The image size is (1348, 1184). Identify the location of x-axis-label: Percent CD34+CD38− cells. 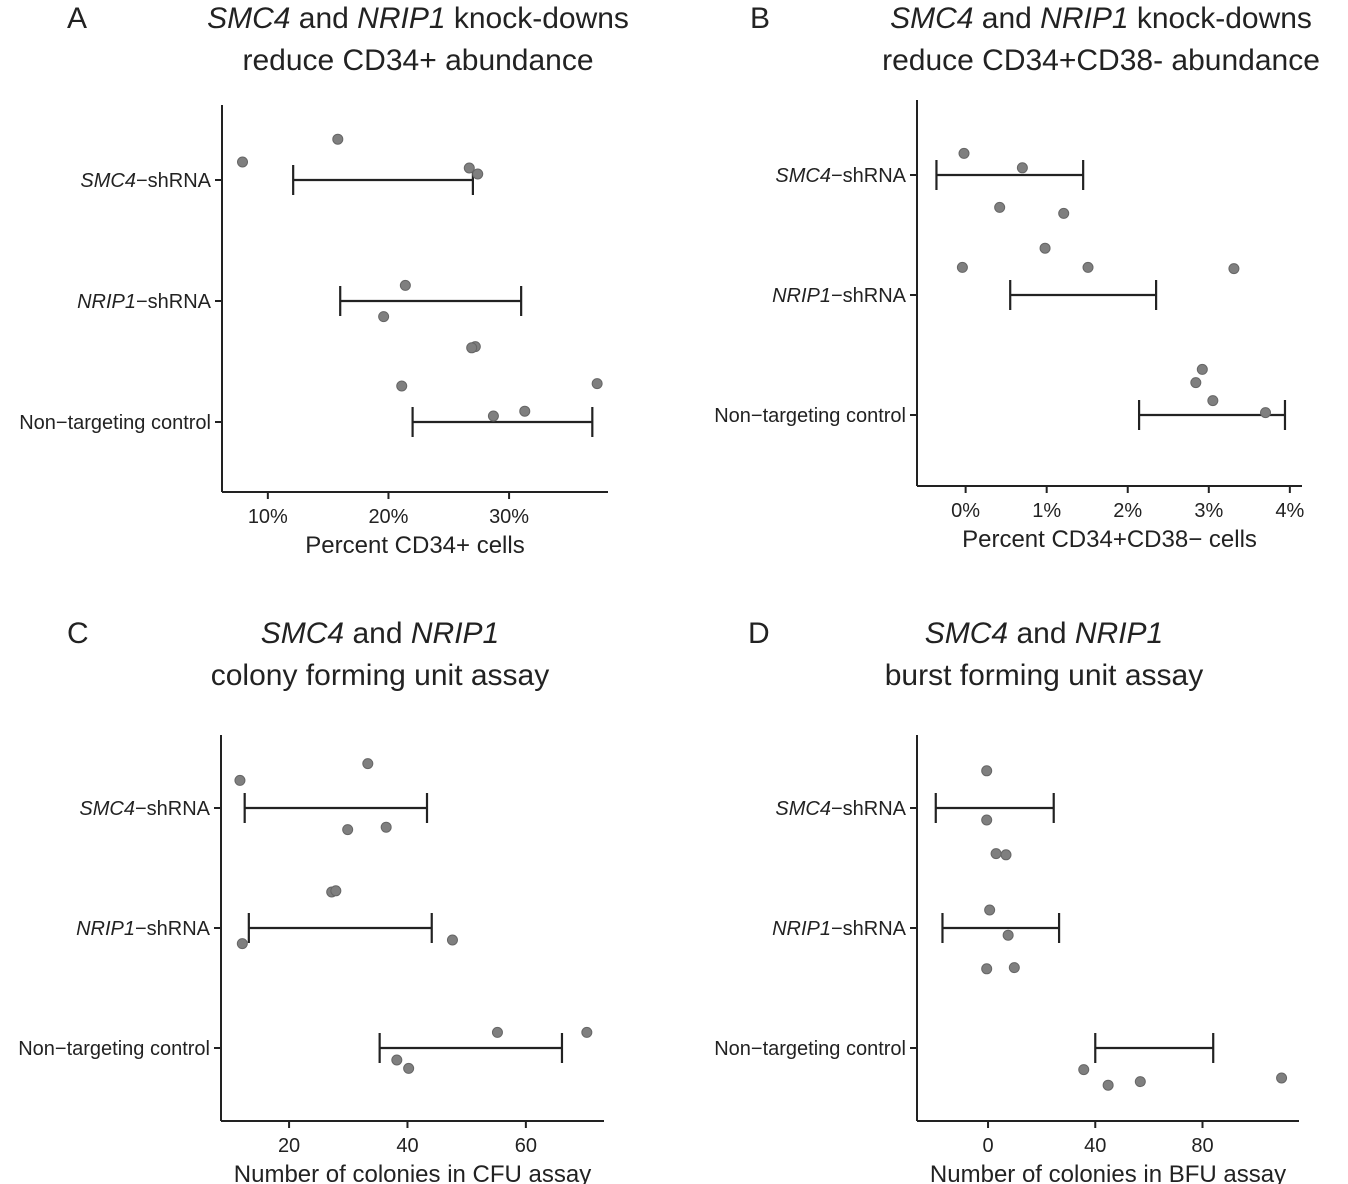
(1109, 539).